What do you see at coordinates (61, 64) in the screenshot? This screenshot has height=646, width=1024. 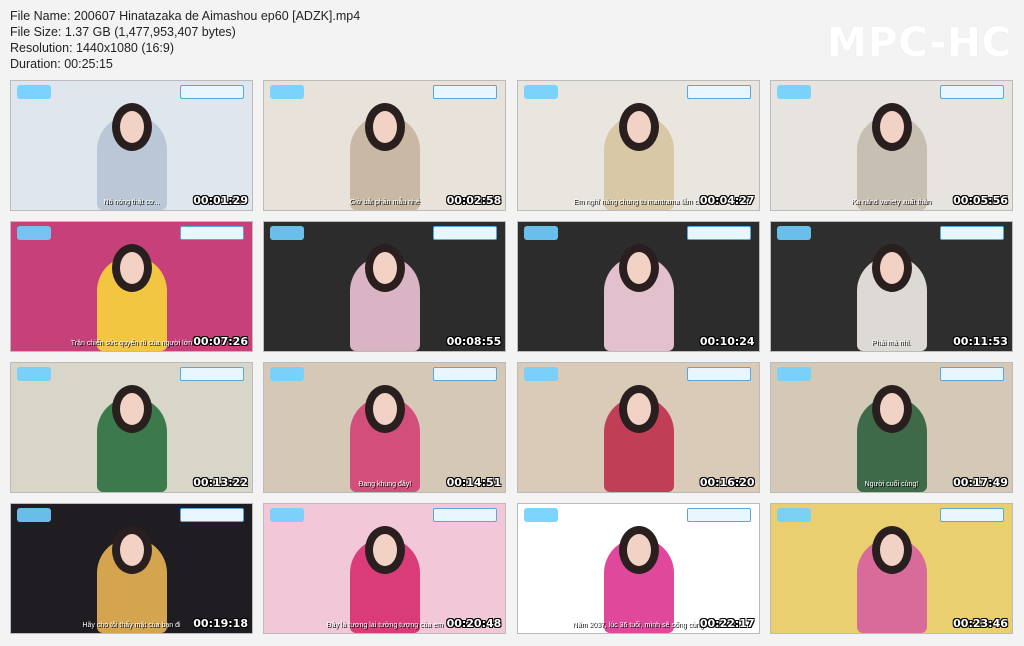 I see `duration-line: Duration: 00:25:15` at bounding box center [61, 64].